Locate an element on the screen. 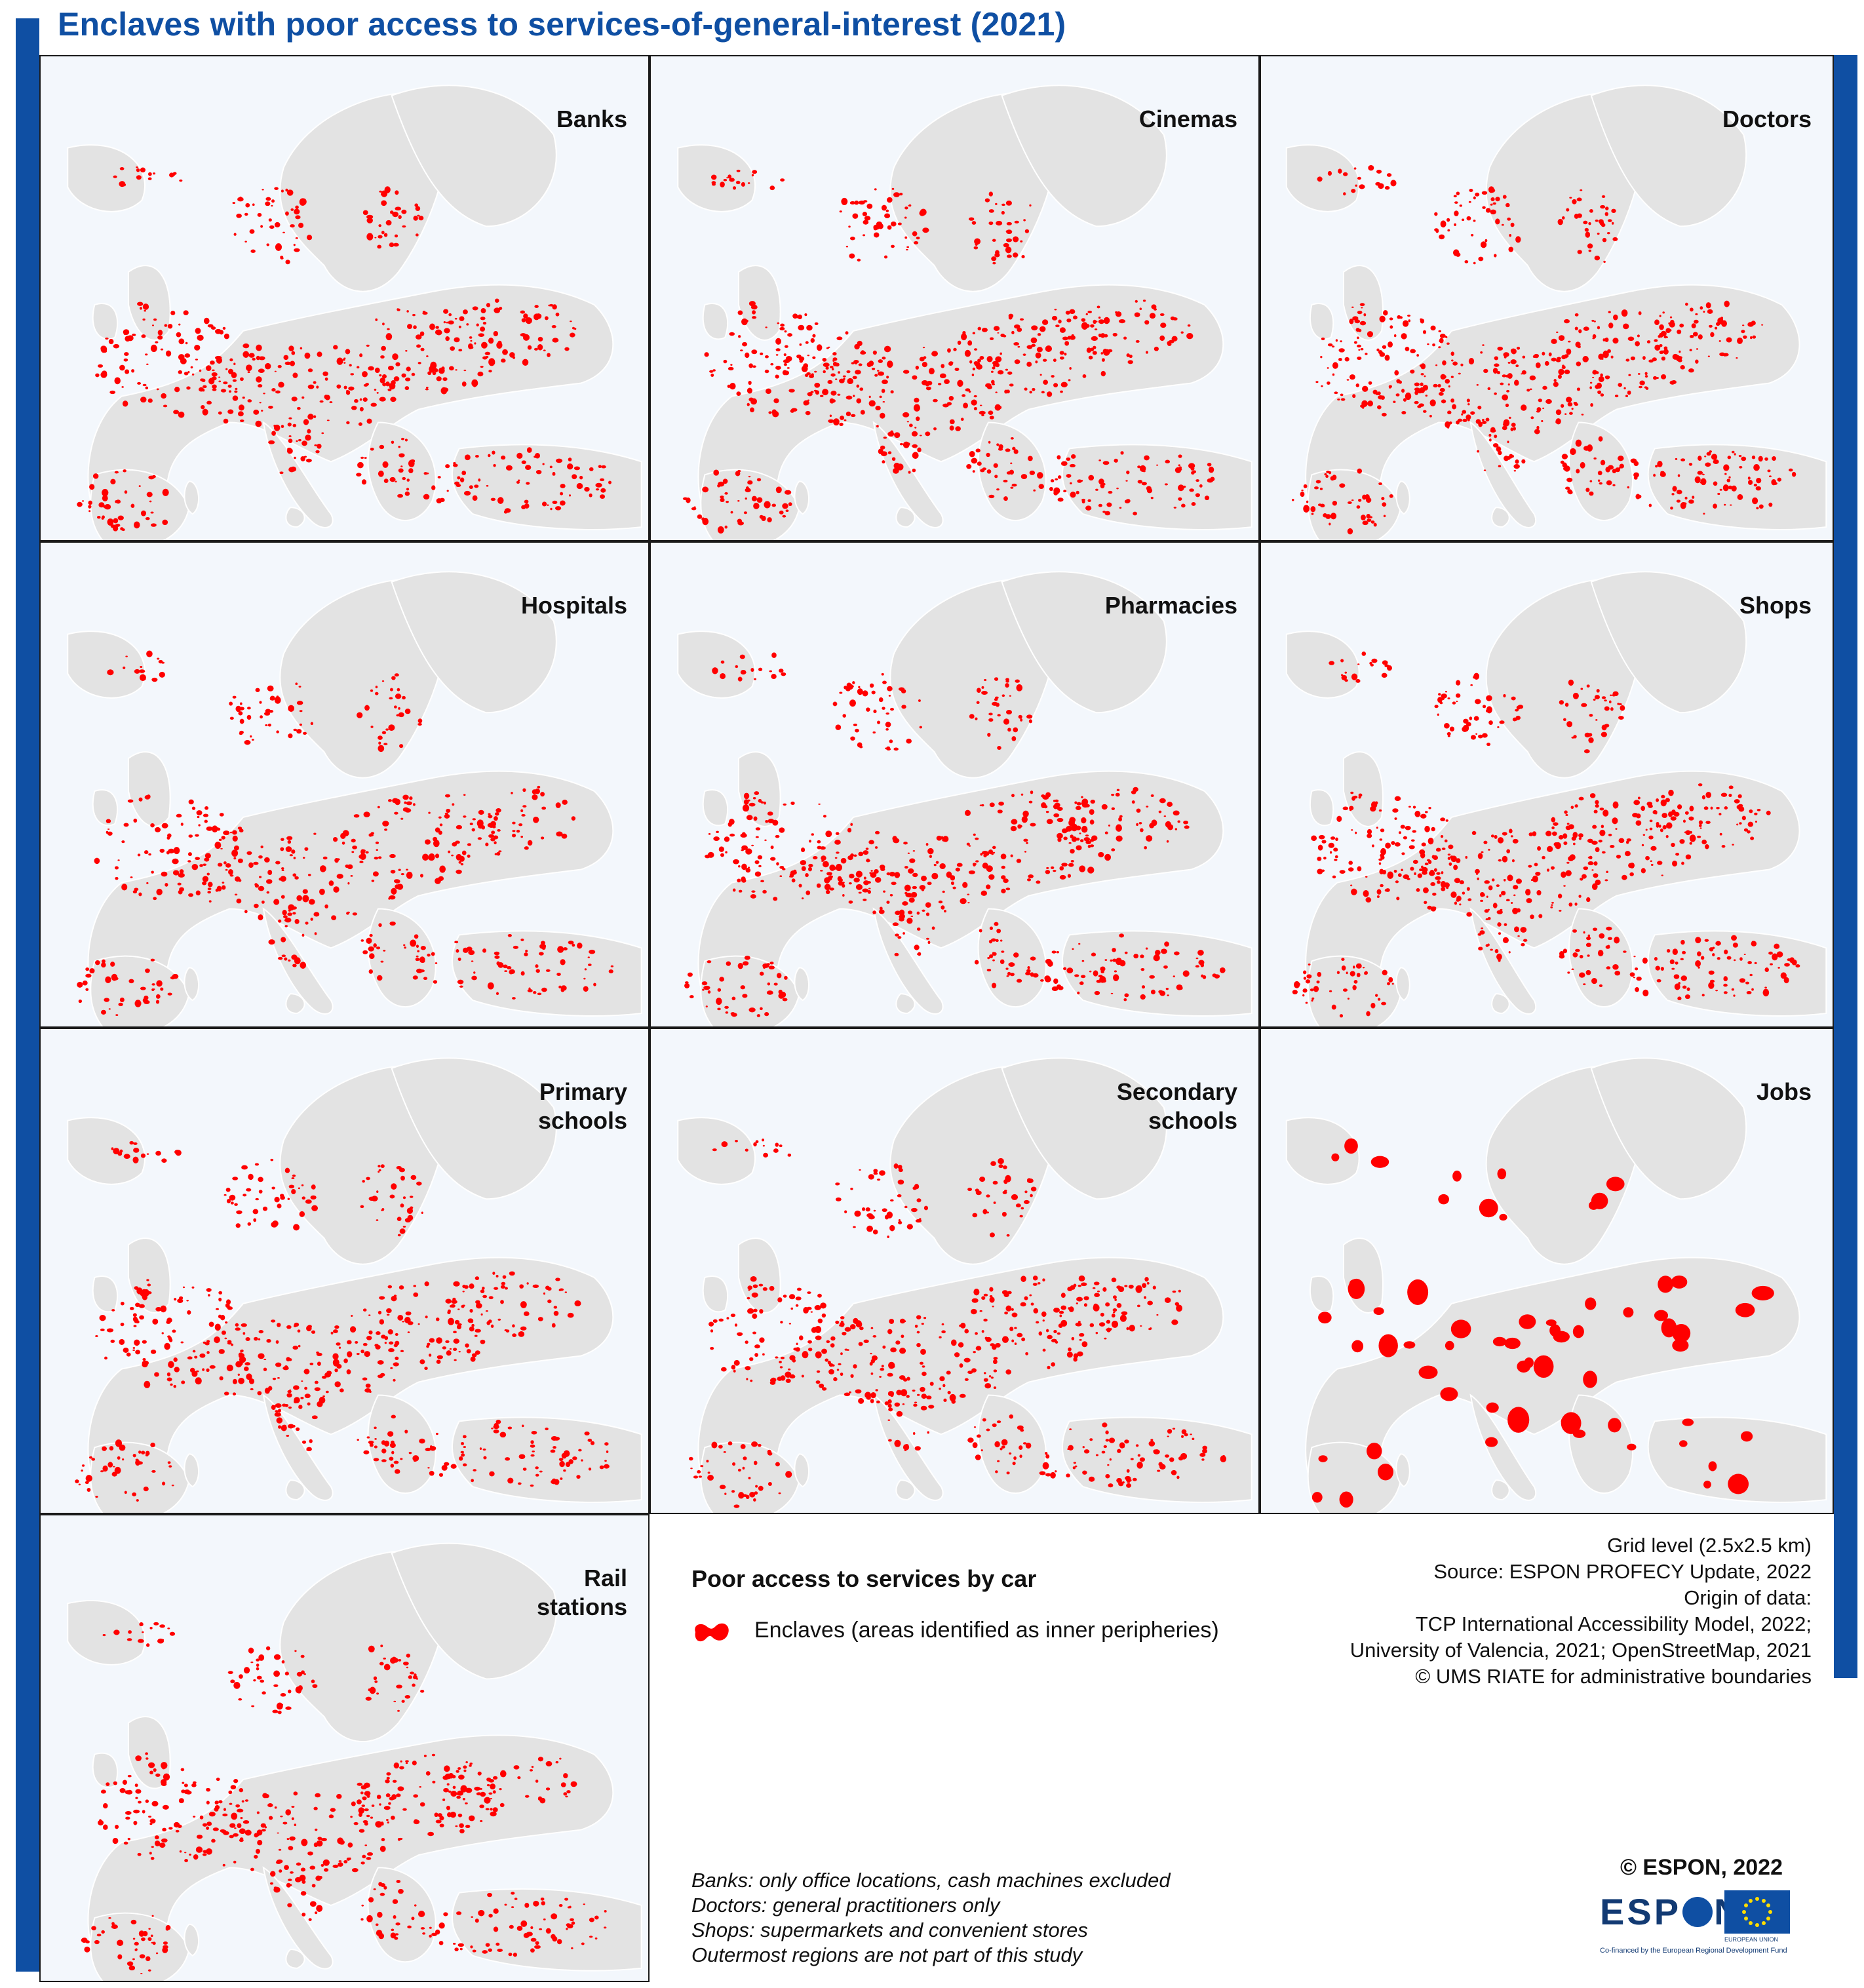 The height and width of the screenshot is (1988, 1864). copyright: © ESPON, 2022 is located at coordinates (1701, 1867).